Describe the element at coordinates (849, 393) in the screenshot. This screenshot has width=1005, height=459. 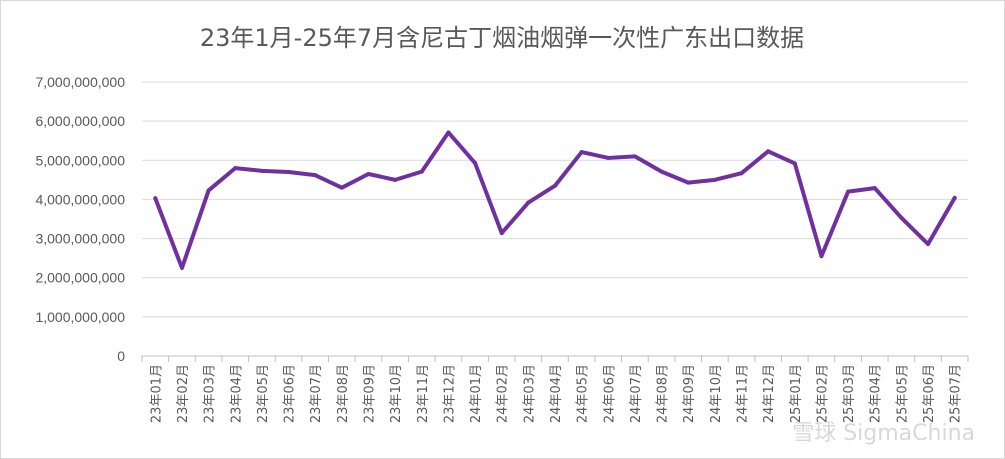
I see `x-tick-label: 25年03月` at that location.